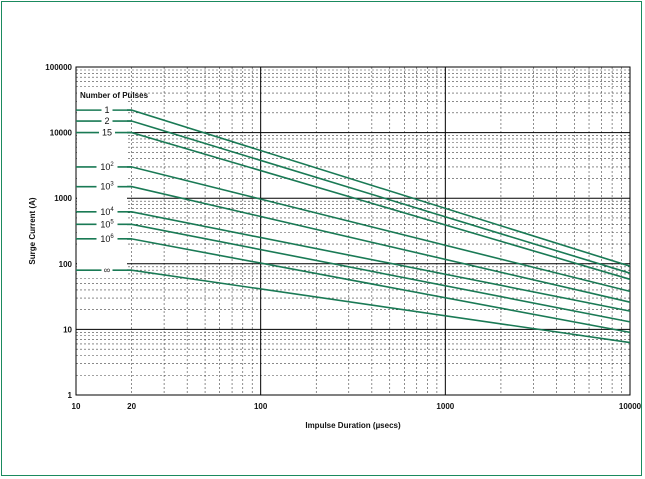  I want to click on y-axis-label: Surge Current (A), so click(32, 230).